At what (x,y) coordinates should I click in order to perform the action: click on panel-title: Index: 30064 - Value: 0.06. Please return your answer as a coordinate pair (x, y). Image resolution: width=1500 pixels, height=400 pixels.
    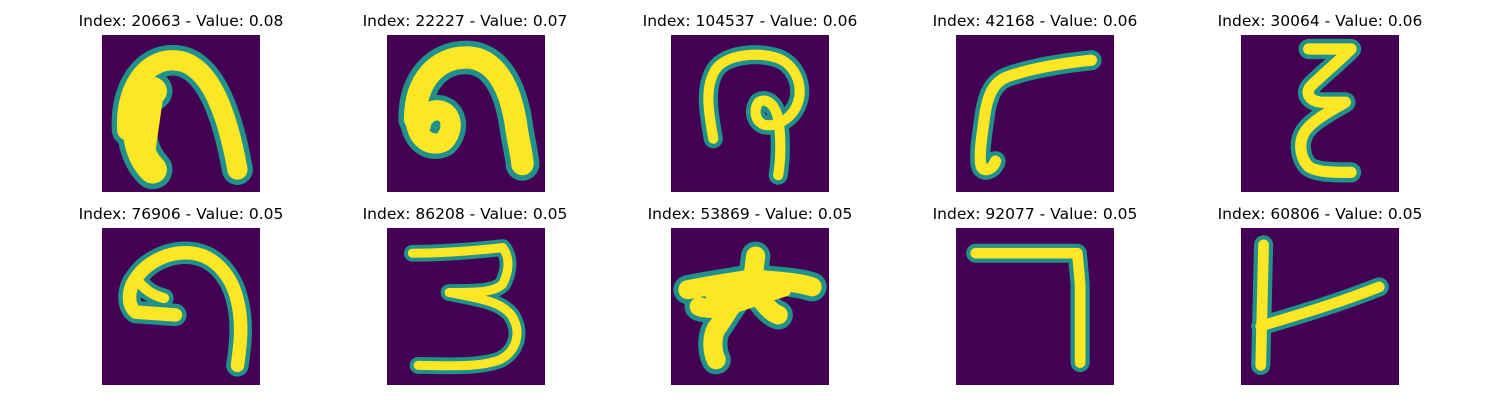
    Looking at the image, I should click on (1320, 21).